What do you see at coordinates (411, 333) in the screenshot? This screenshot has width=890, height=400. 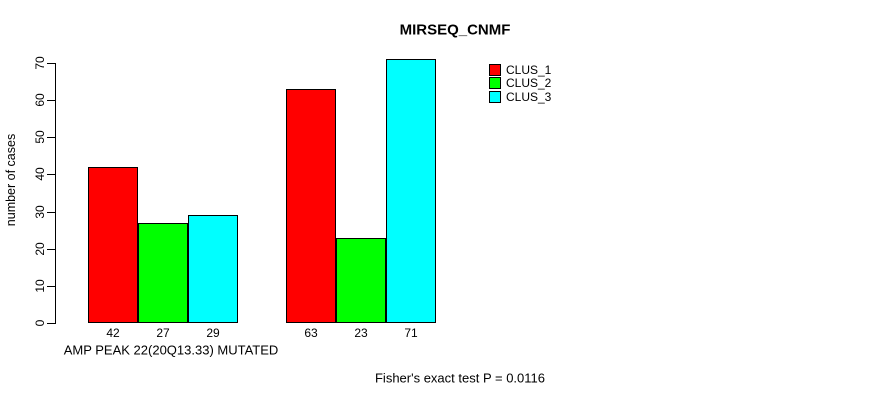 I see `bar-value-label: 71` at bounding box center [411, 333].